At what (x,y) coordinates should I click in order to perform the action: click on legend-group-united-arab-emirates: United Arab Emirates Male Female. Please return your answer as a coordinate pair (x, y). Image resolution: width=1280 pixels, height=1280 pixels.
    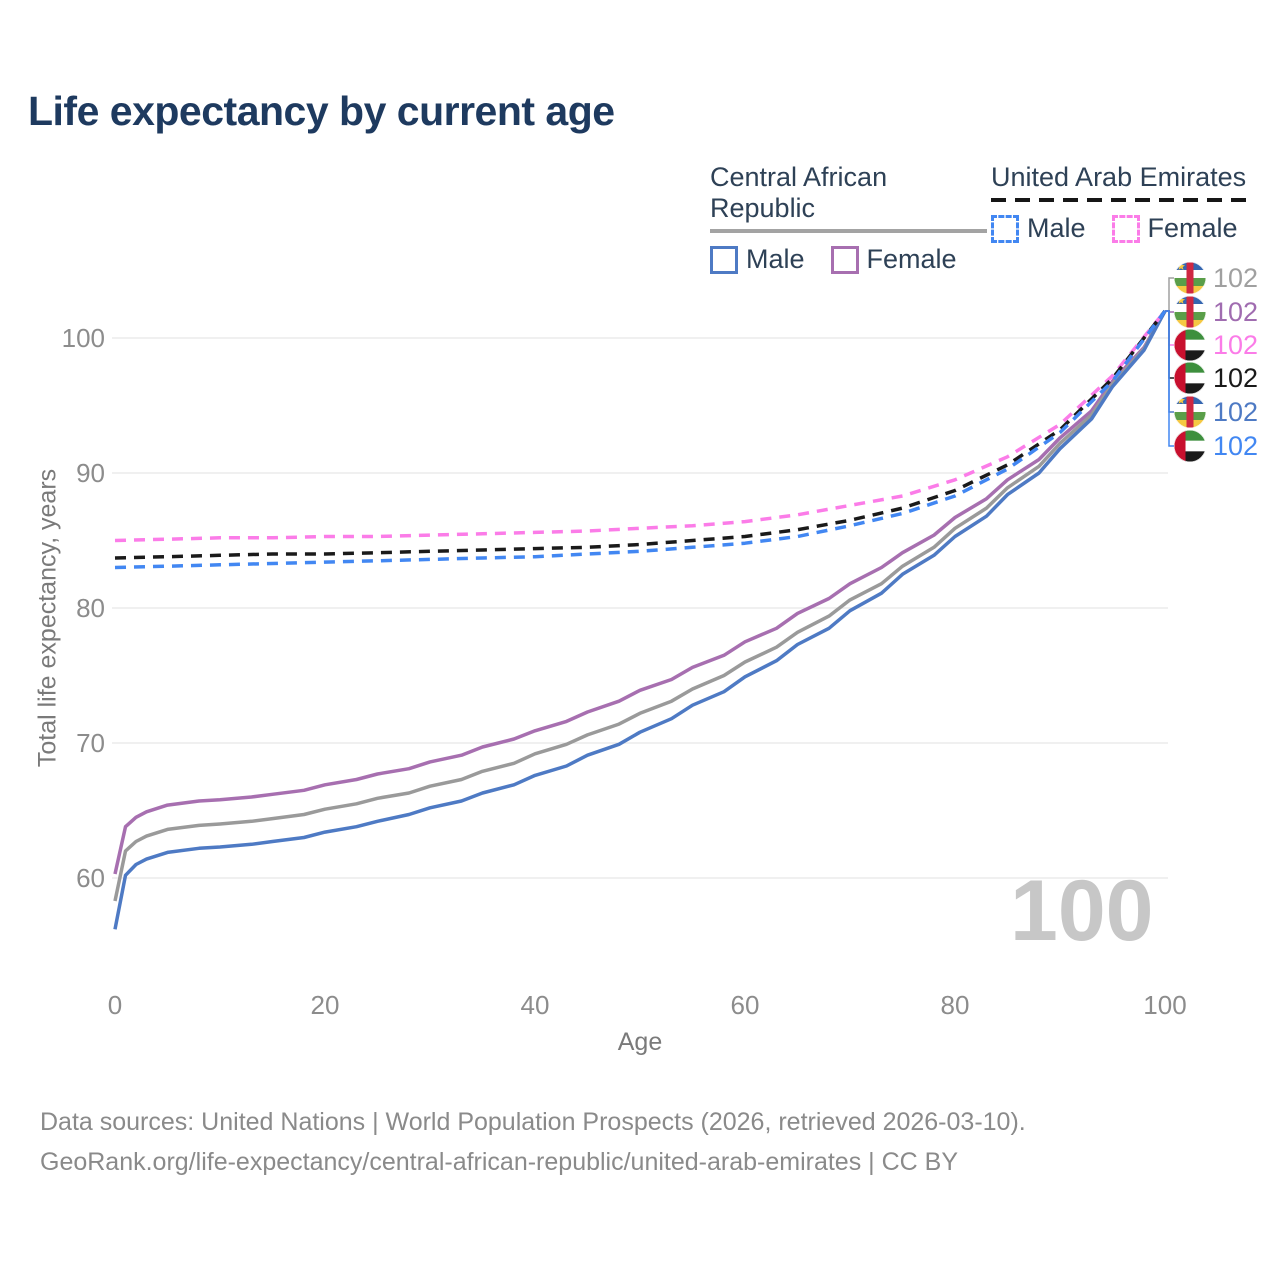
    Looking at the image, I should click on (1122, 203).